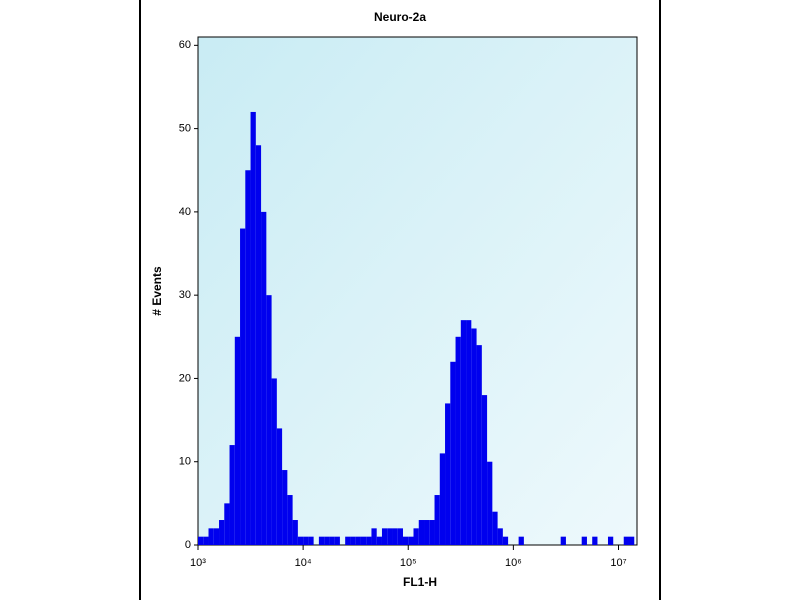 Image resolution: width=800 pixels, height=605 pixels. What do you see at coordinates (185, 212) in the screenshot?
I see `y-tick-label: 40` at bounding box center [185, 212].